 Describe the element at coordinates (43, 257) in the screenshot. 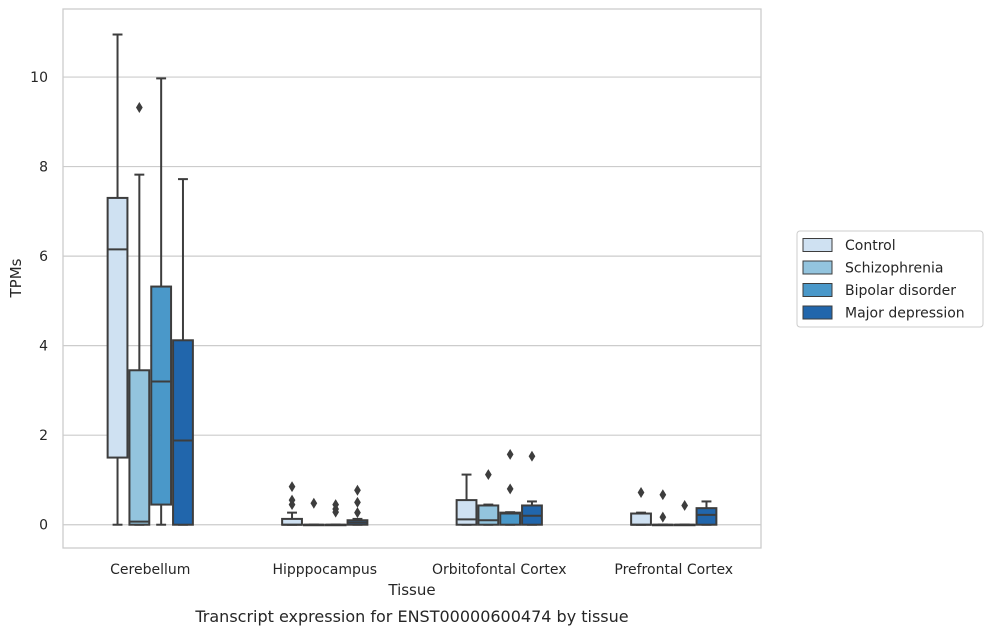

I see `y-tick-label: 6` at that location.